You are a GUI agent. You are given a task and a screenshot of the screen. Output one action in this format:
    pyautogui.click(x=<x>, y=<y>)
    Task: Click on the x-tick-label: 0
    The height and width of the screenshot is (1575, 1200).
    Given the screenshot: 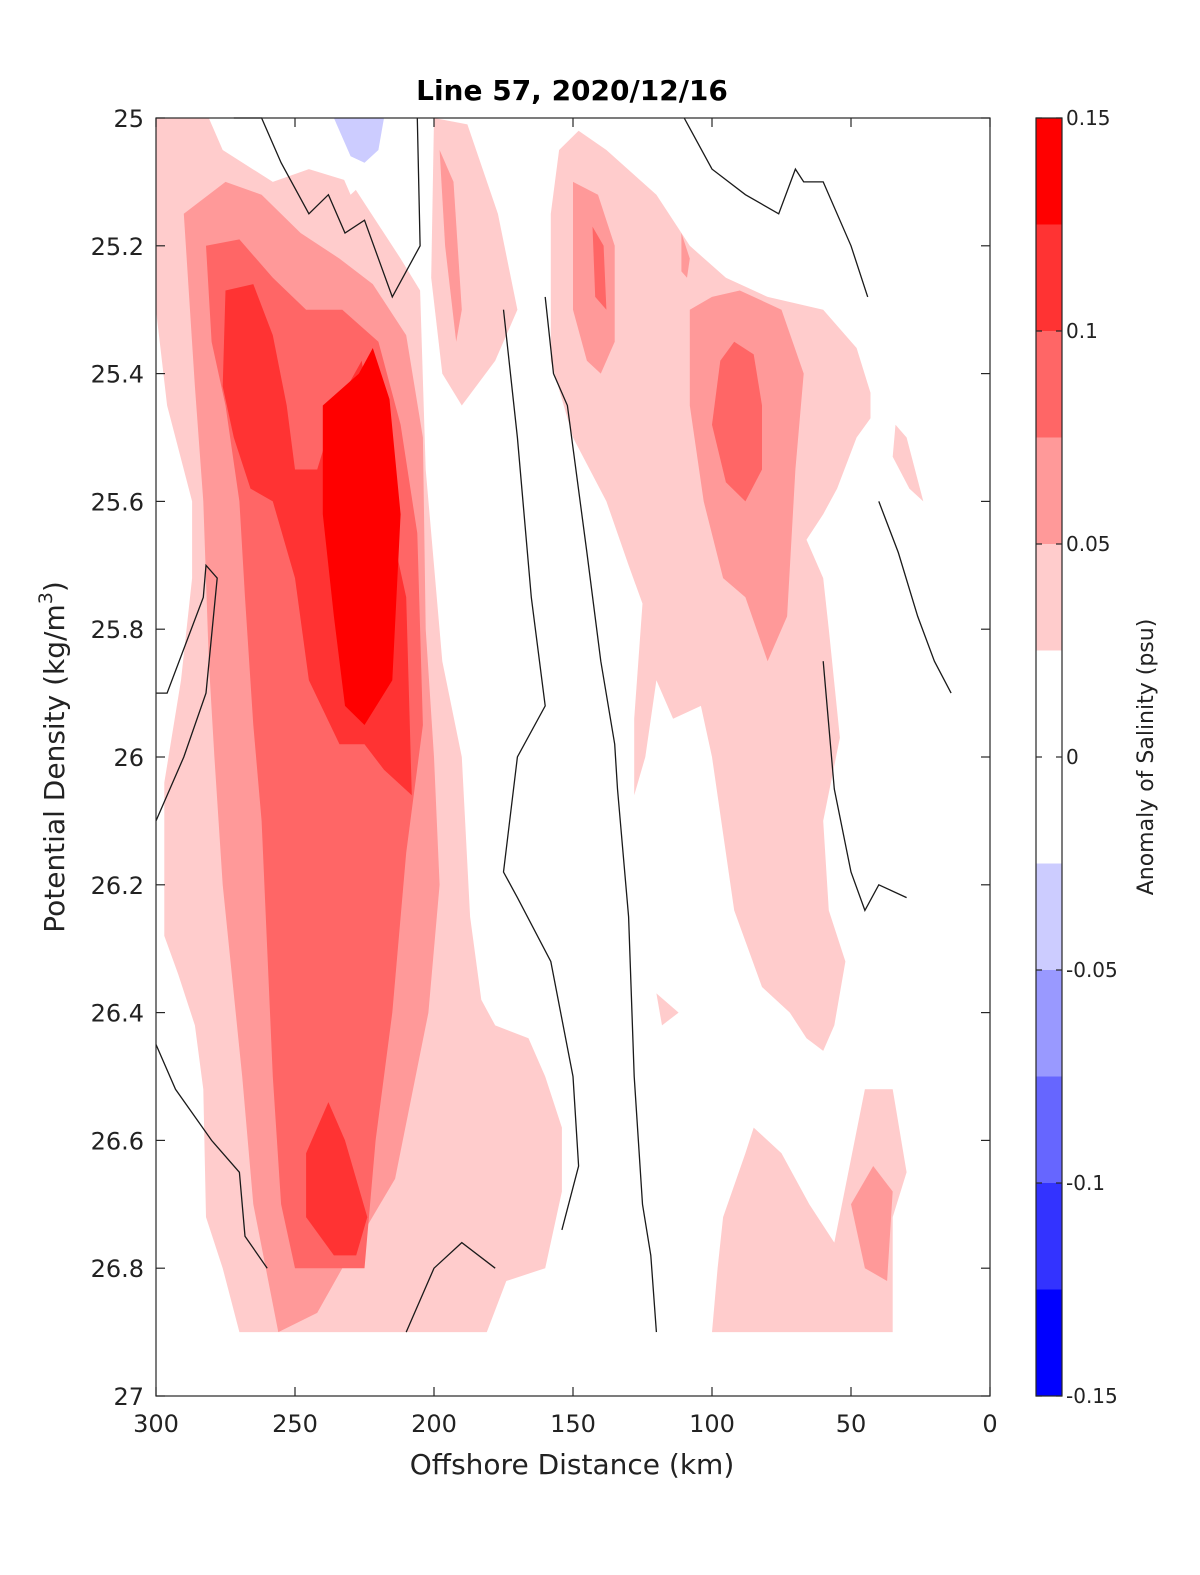 What is the action you would take?
    pyautogui.click(x=989, y=1424)
    